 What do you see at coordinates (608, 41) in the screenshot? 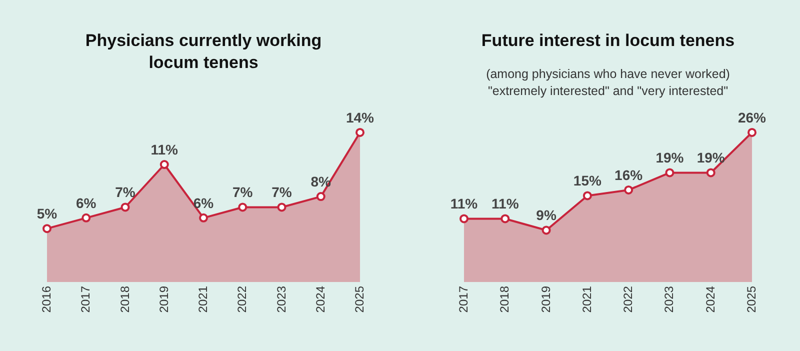
I see `chart-title: Future interest in locum tenens` at bounding box center [608, 41].